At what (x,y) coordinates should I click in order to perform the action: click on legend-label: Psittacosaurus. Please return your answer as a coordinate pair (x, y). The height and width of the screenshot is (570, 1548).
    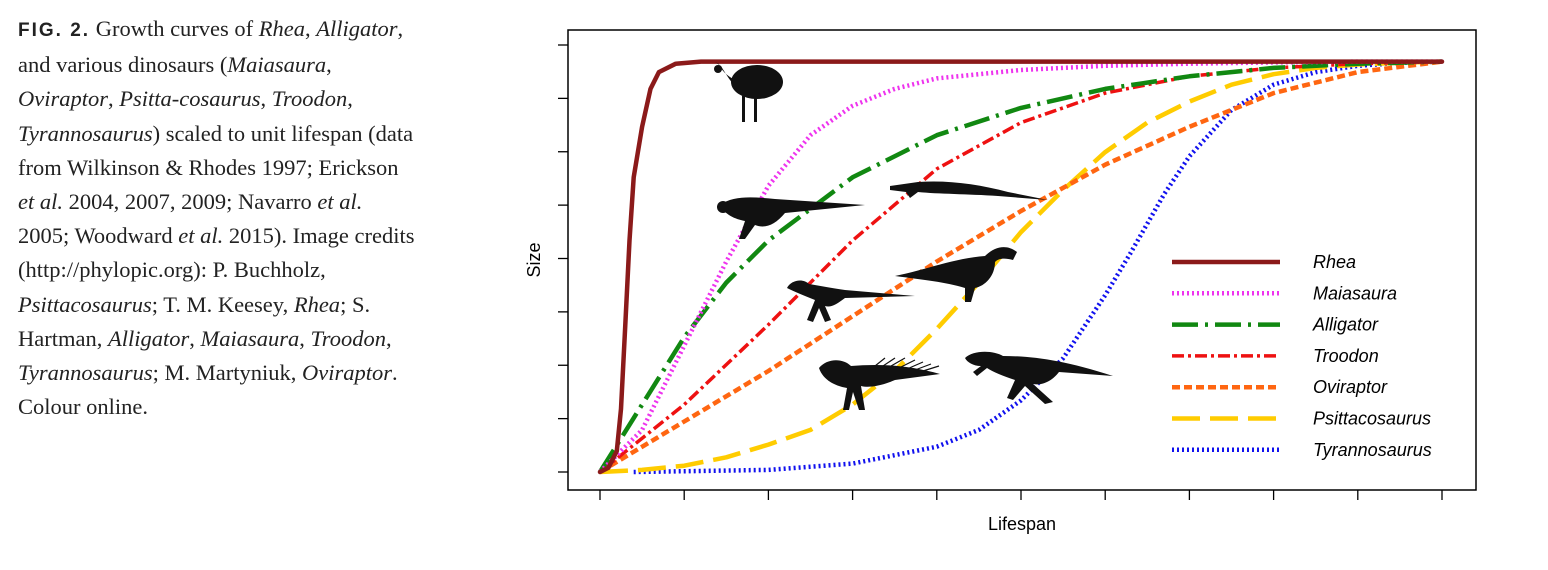
    Looking at the image, I should click on (1372, 419).